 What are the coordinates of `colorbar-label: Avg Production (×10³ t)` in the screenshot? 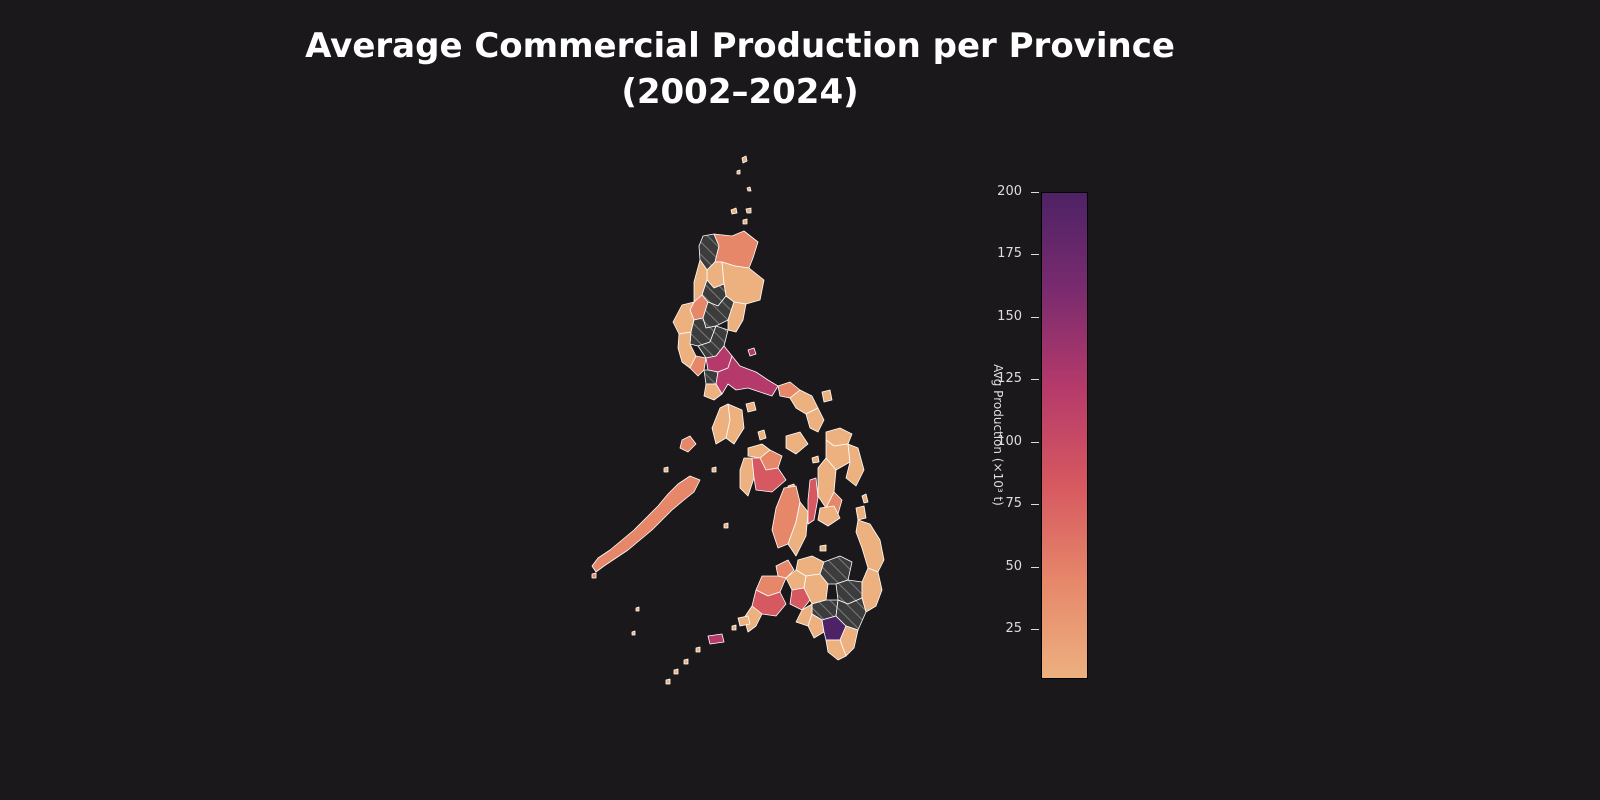 It's located at (998, 435).